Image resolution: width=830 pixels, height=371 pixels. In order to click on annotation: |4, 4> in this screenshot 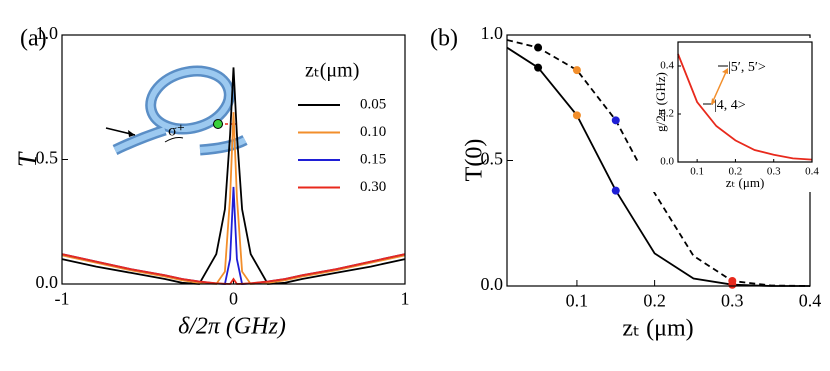, I will do `click(730, 105)`.